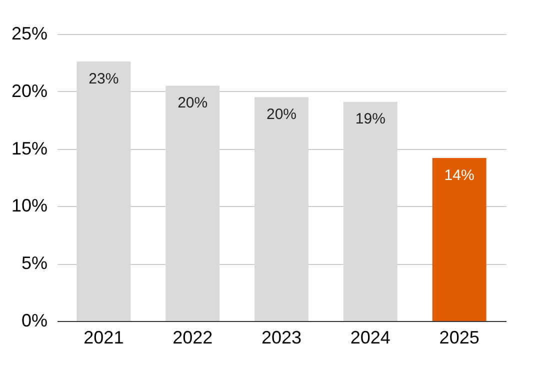  What do you see at coordinates (103, 79) in the screenshot?
I see `data-label: 23%` at bounding box center [103, 79].